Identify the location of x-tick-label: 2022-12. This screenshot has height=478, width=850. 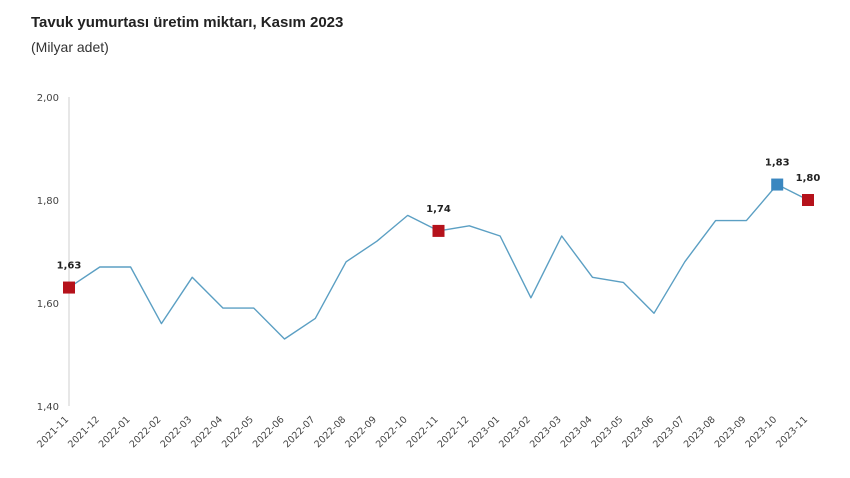
(454, 432).